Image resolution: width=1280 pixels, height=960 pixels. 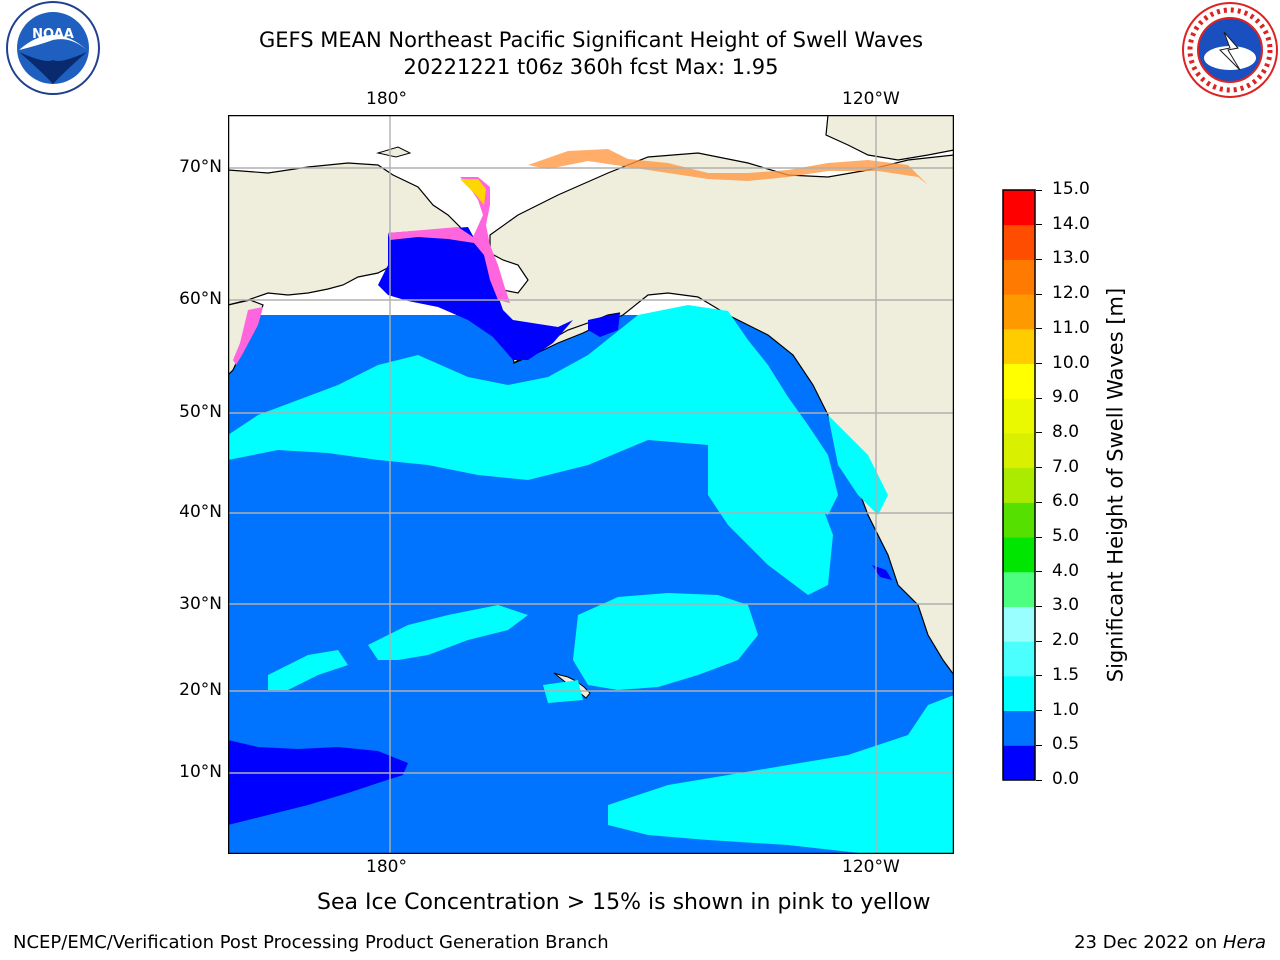 I want to click on sea-ice-edge, so click(x=449, y=240).